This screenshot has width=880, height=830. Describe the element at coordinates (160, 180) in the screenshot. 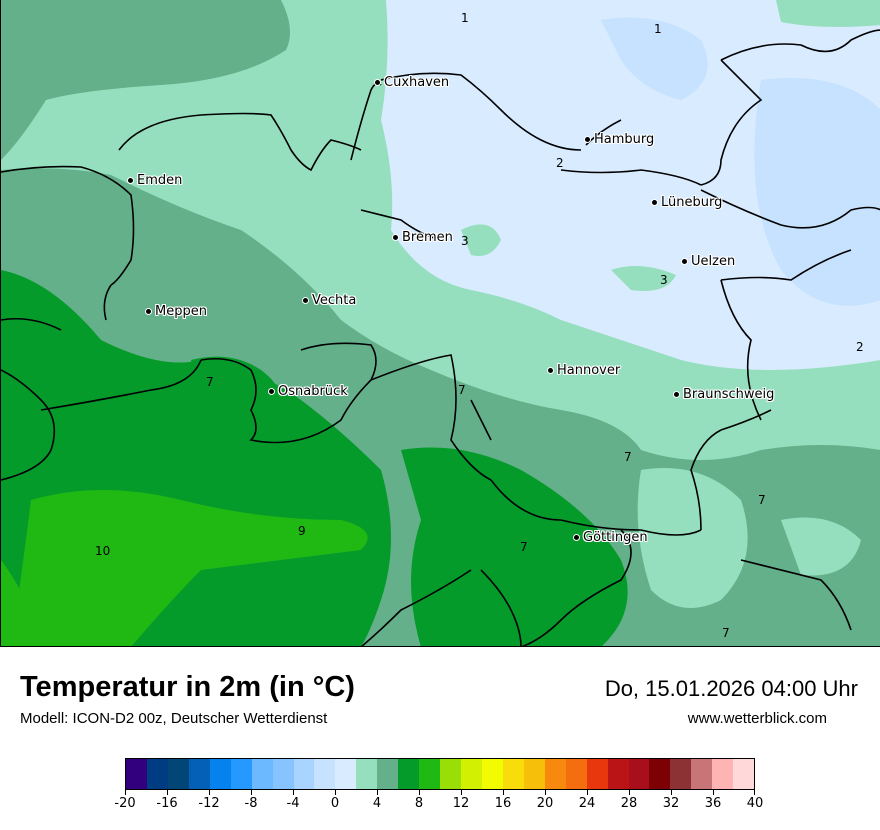

I see `city-name: Emden` at that location.